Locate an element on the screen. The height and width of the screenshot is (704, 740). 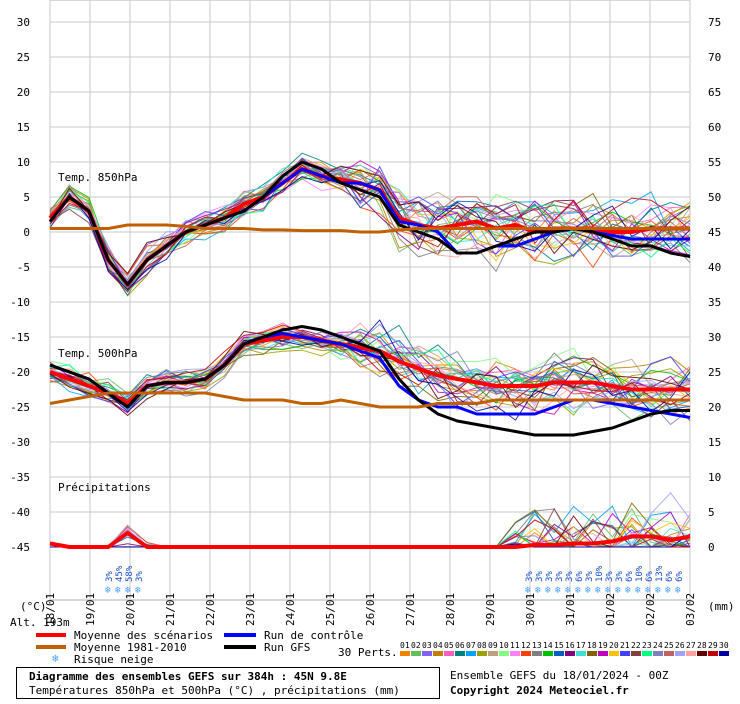
series-850-moyenne-1981-2010 is located at coordinates (370, 228).